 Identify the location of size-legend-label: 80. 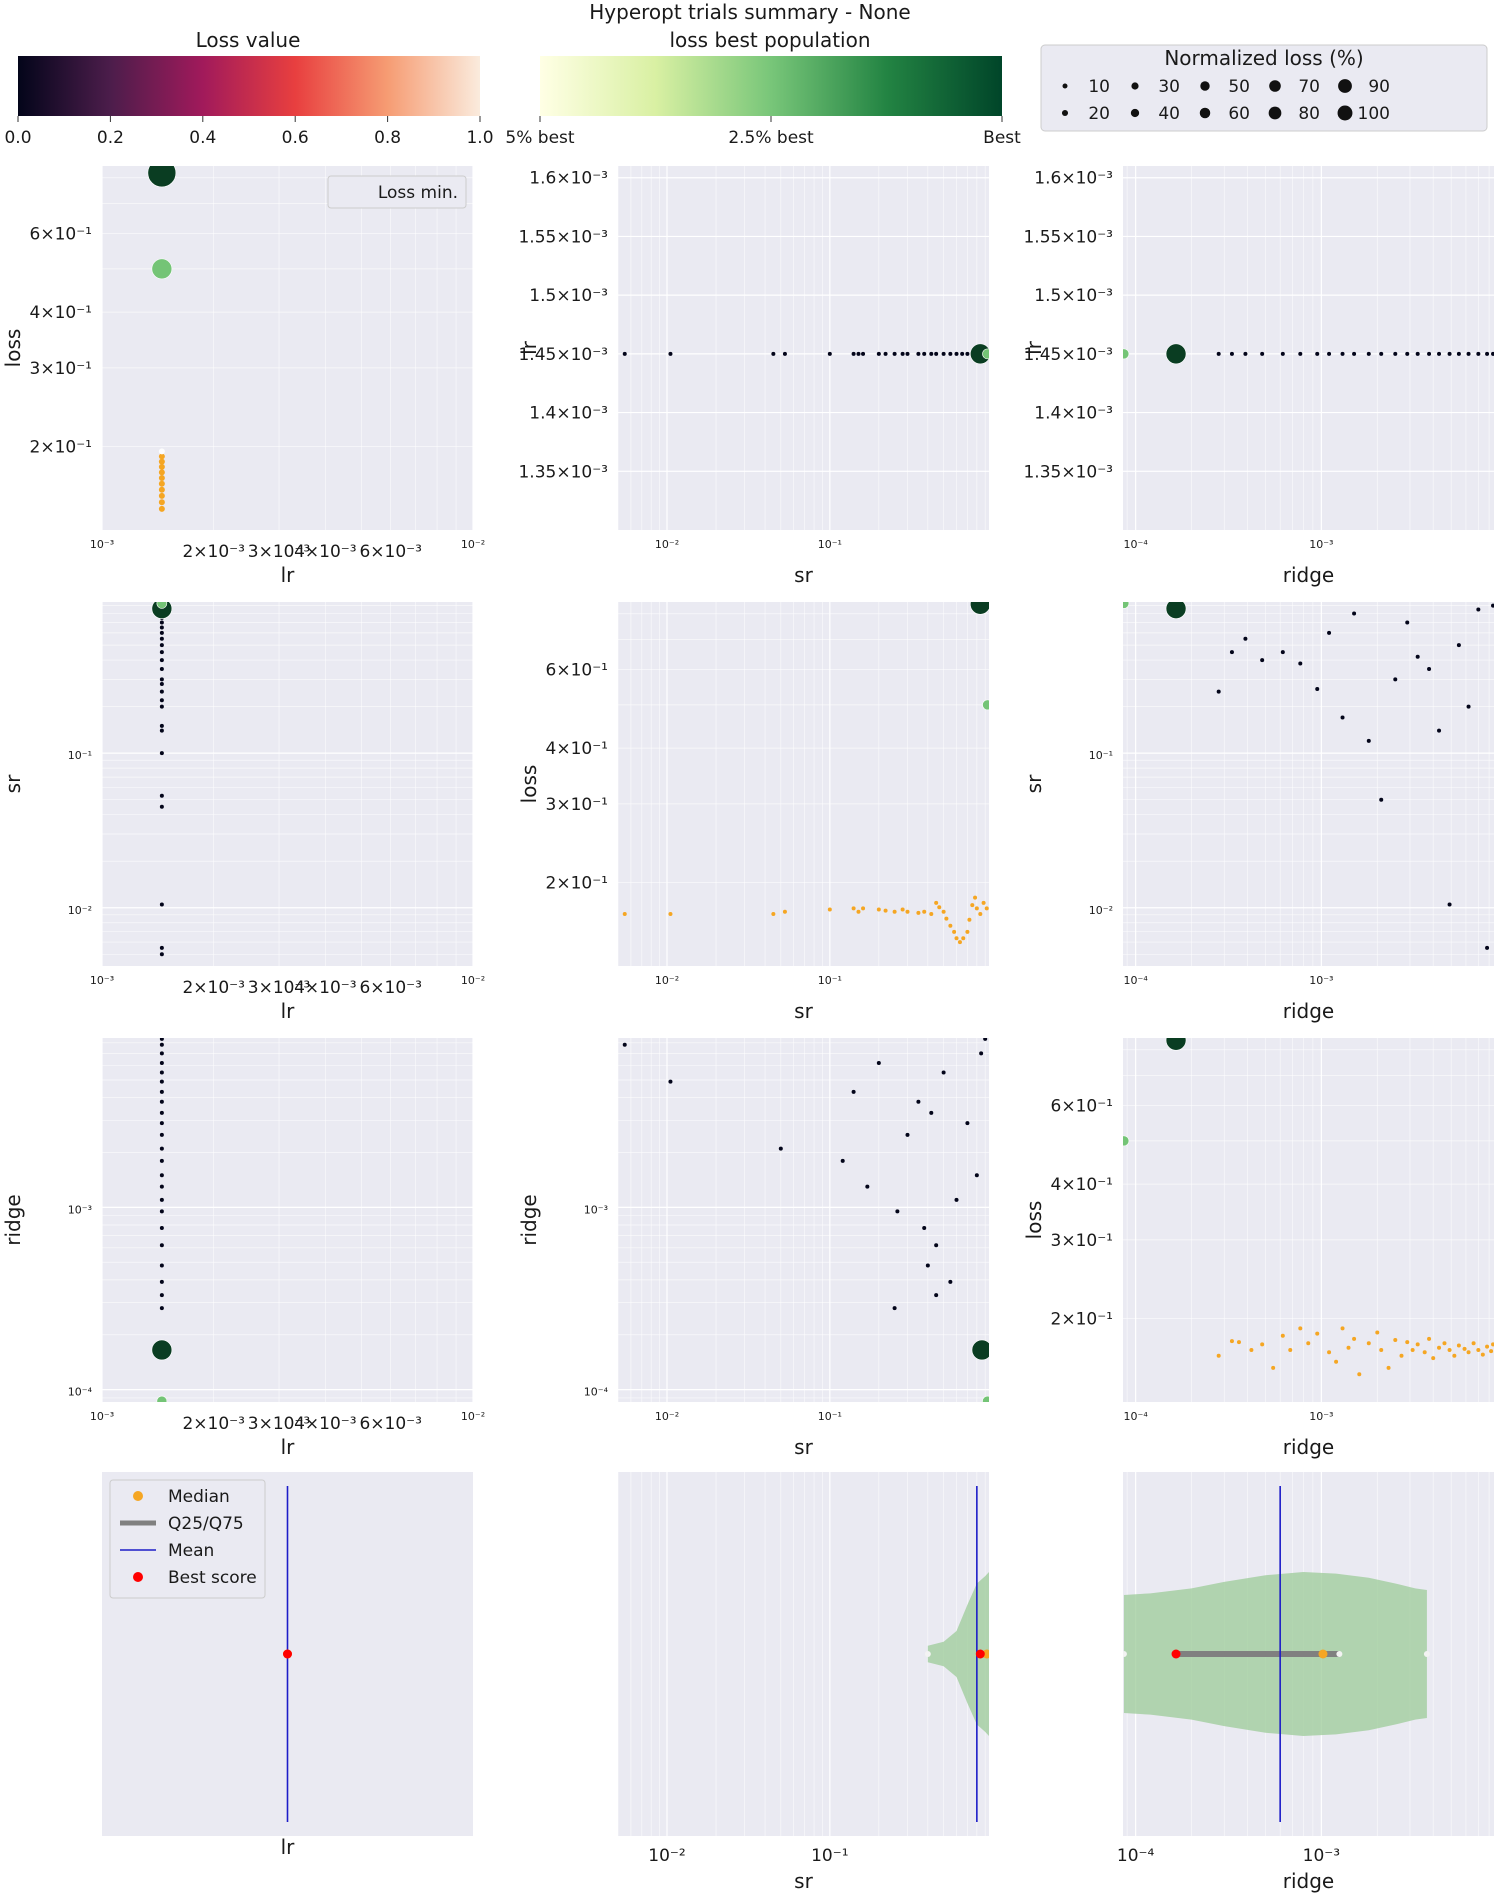
(1309, 114).